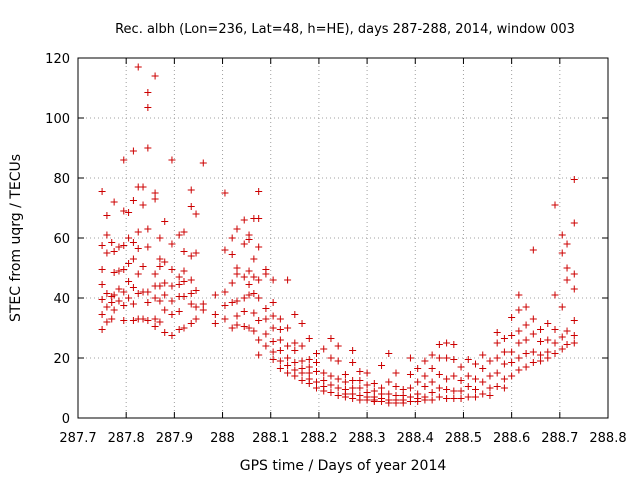  Describe the element at coordinates (463, 438) in the screenshot. I see `x-tick-label: 288.5` at that location.